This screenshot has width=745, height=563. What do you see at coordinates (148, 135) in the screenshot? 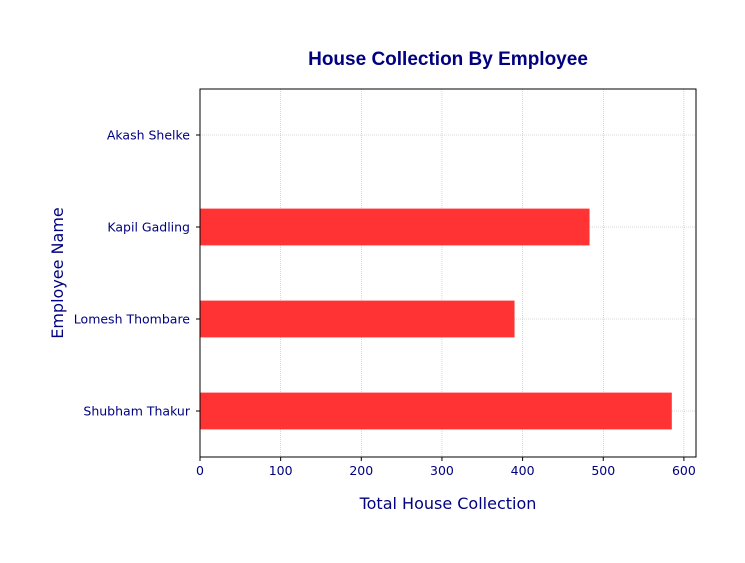
I see `y-tick-label: Akash Shelke` at bounding box center [148, 135].